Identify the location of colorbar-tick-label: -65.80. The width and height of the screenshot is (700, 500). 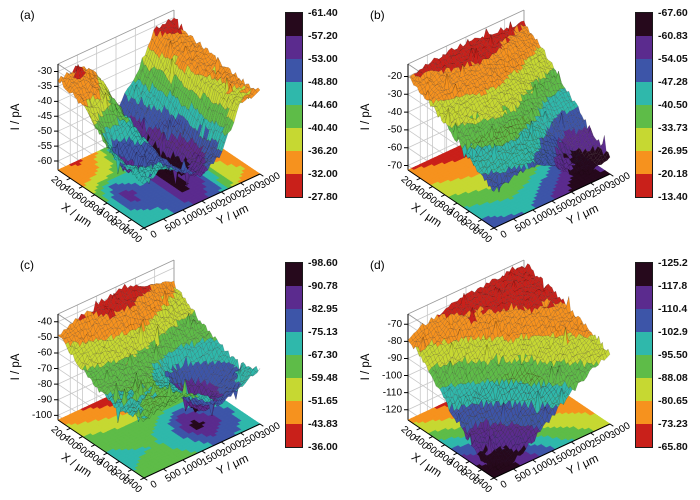
(673, 447).